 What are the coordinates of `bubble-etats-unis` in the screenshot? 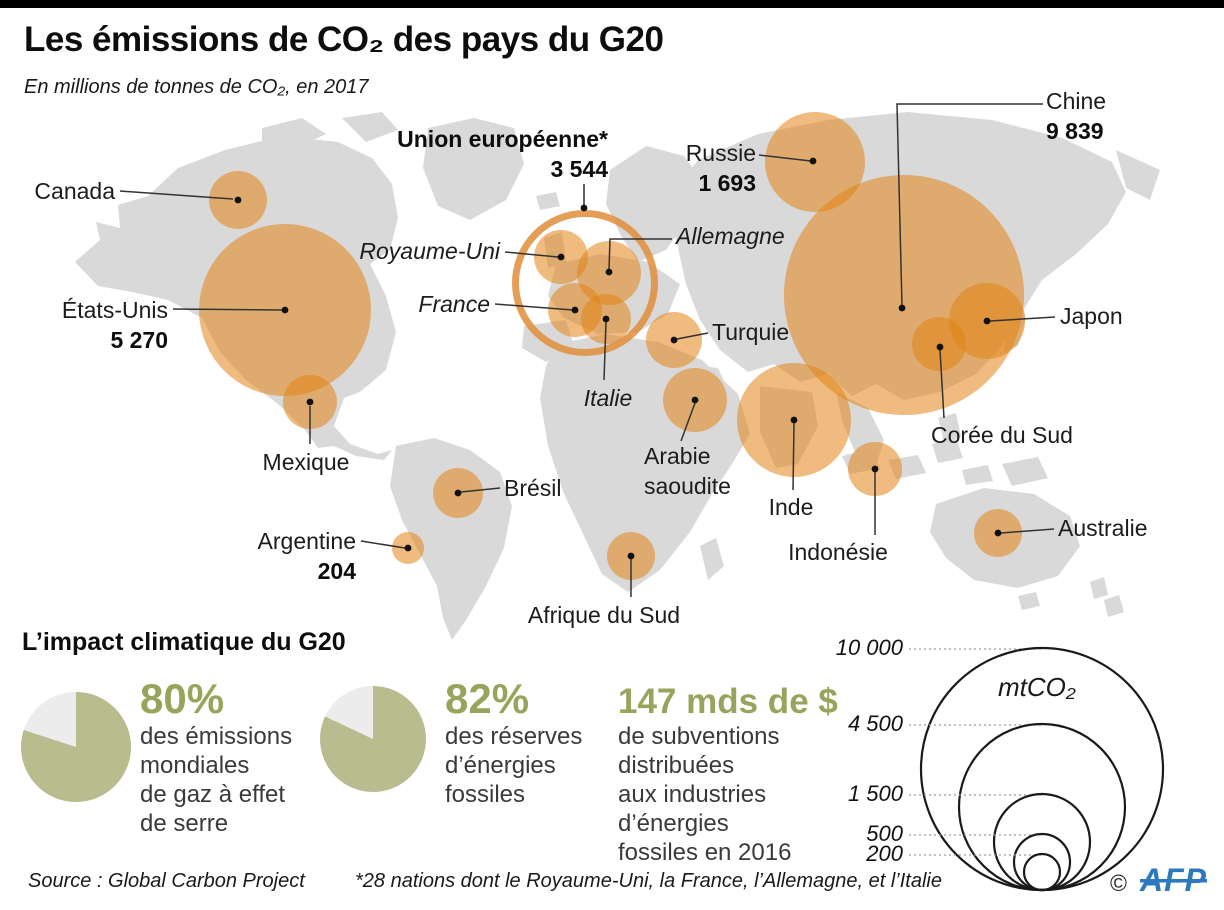 It's located at (285, 310).